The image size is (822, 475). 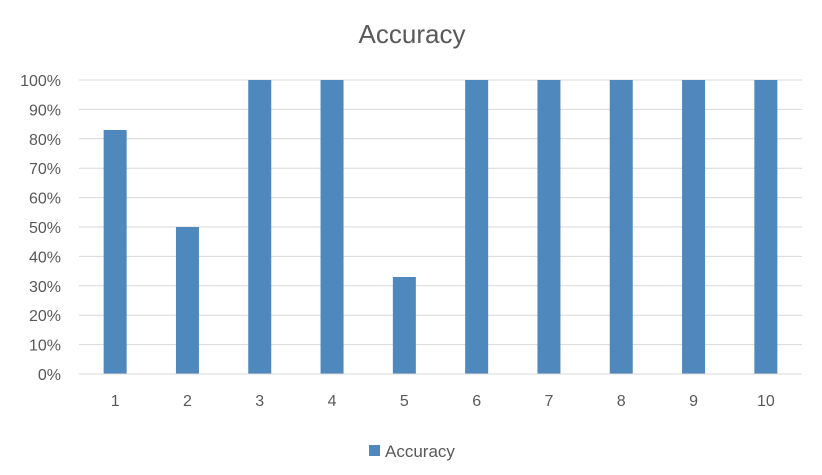 What do you see at coordinates (45, 287) in the screenshot?
I see `y-tick-label: 30%` at bounding box center [45, 287].